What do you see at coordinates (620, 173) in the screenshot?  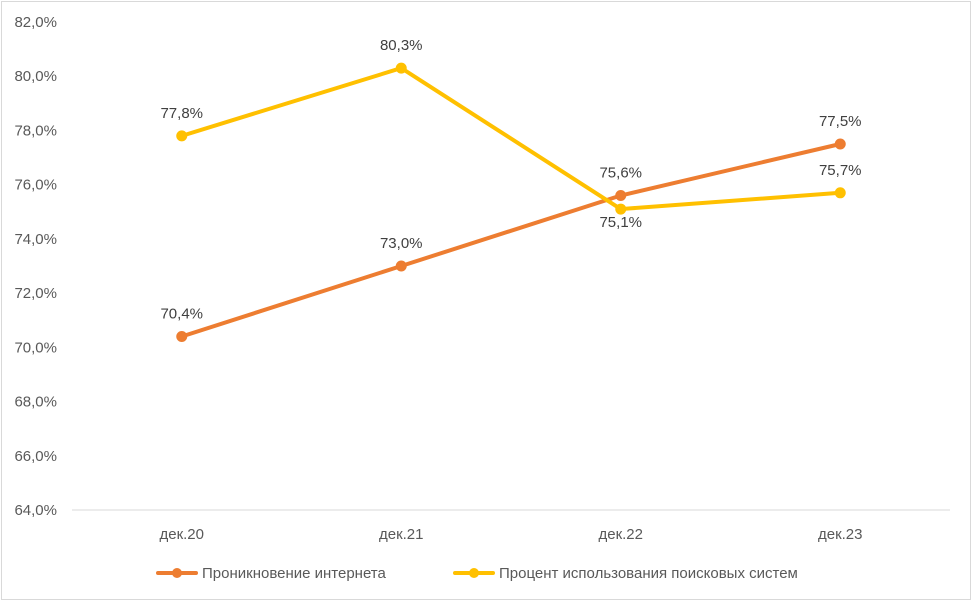 I see `data-label: 75,6%` at bounding box center [620, 173].